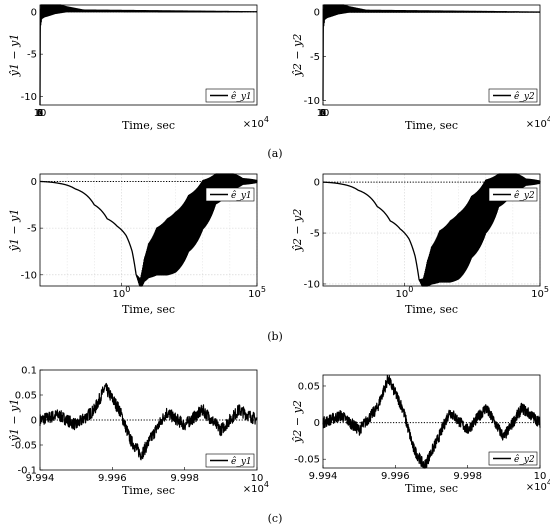  I want to click on panel-b-left: 10⁰ 10⁵ 0 -5 -10 Time, sec ŷ1 − y1 ê_y1, so click(137, 244).